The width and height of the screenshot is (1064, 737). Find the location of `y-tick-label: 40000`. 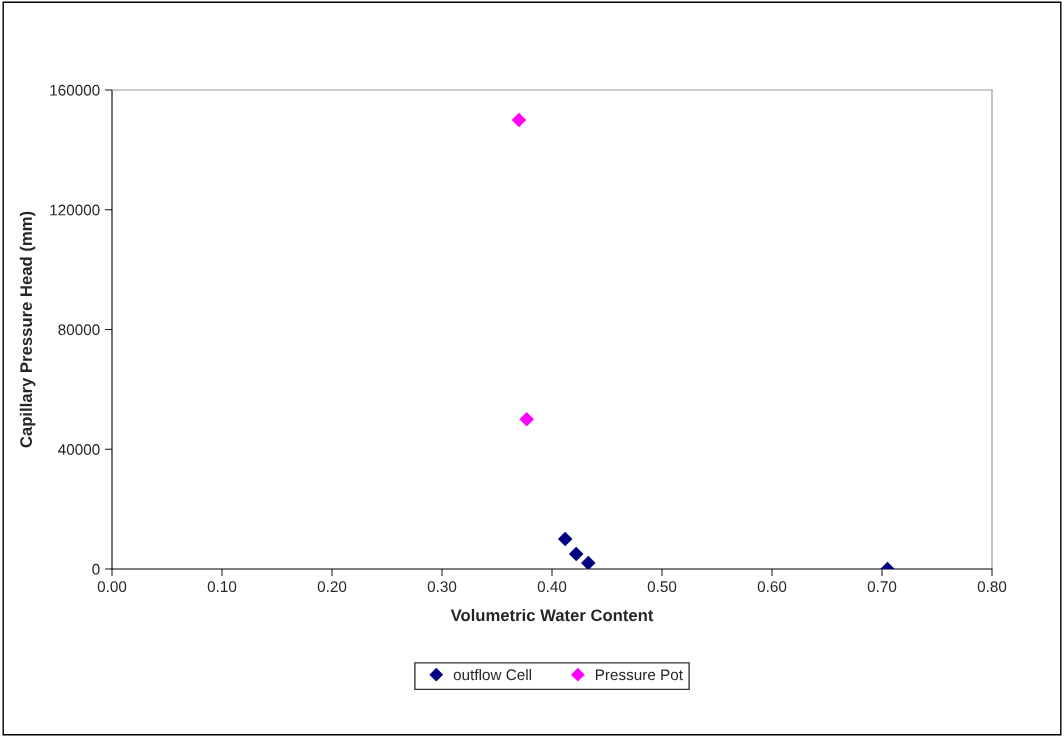

y-tick-label: 40000 is located at coordinates (79, 449).